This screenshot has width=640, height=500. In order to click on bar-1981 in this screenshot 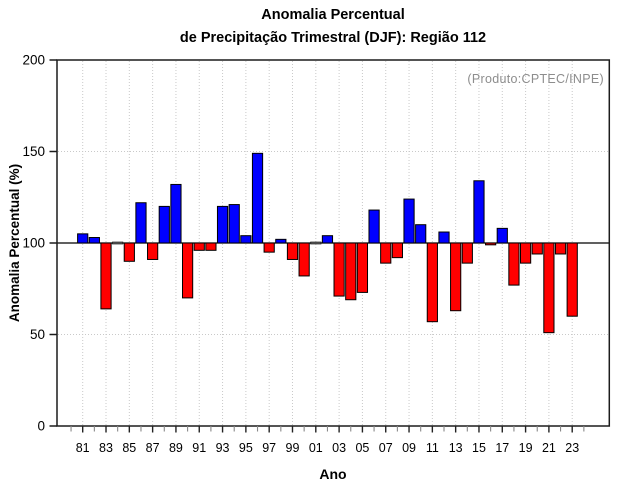, I will do `click(83, 238)`.